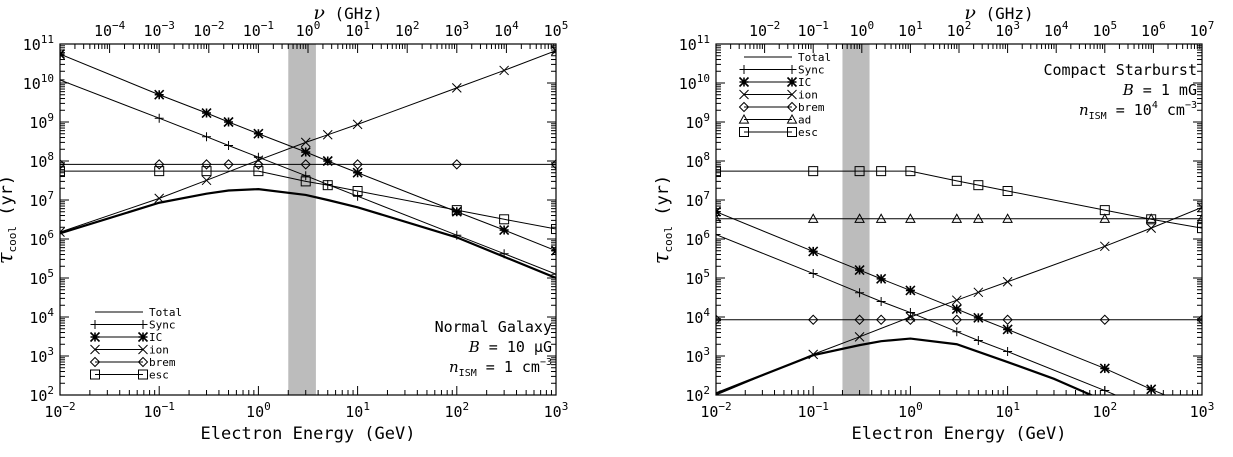 This screenshot has height=457, width=1233. Describe the element at coordinates (357, 410) in the screenshot. I see `x-tick-label: 10¹` at that location.